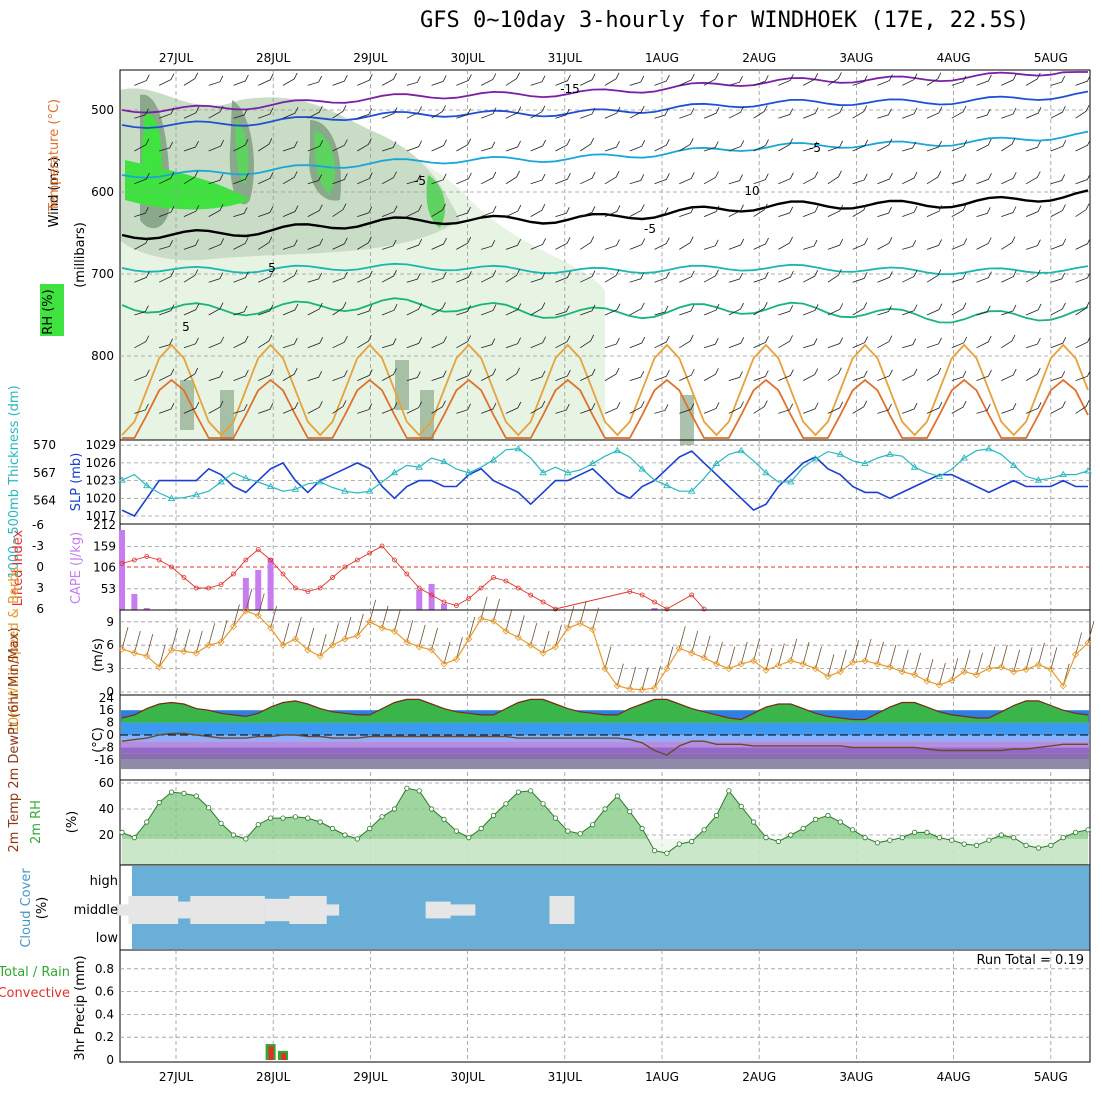 This screenshot has height=1100, width=1100. I want to click on temp2m-unit: (°C), so click(98, 740).